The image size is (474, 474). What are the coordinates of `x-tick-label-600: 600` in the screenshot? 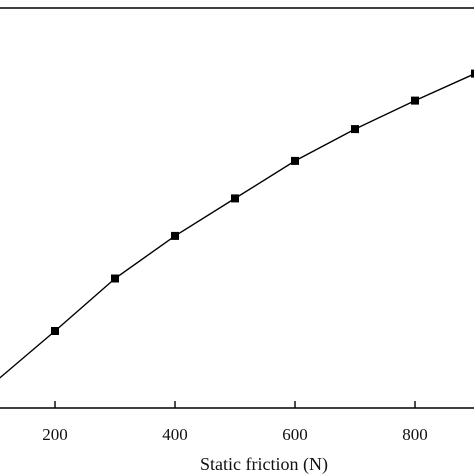 It's located at (295, 434).